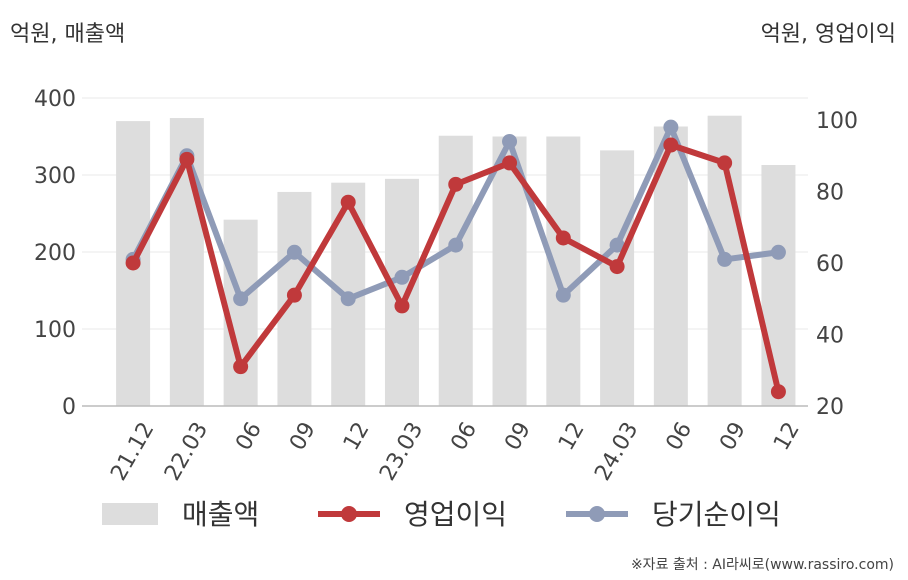 The height and width of the screenshot is (580, 908). Describe the element at coordinates (837, 121) in the screenshot. I see `y-right-tick-label: 100` at that location.